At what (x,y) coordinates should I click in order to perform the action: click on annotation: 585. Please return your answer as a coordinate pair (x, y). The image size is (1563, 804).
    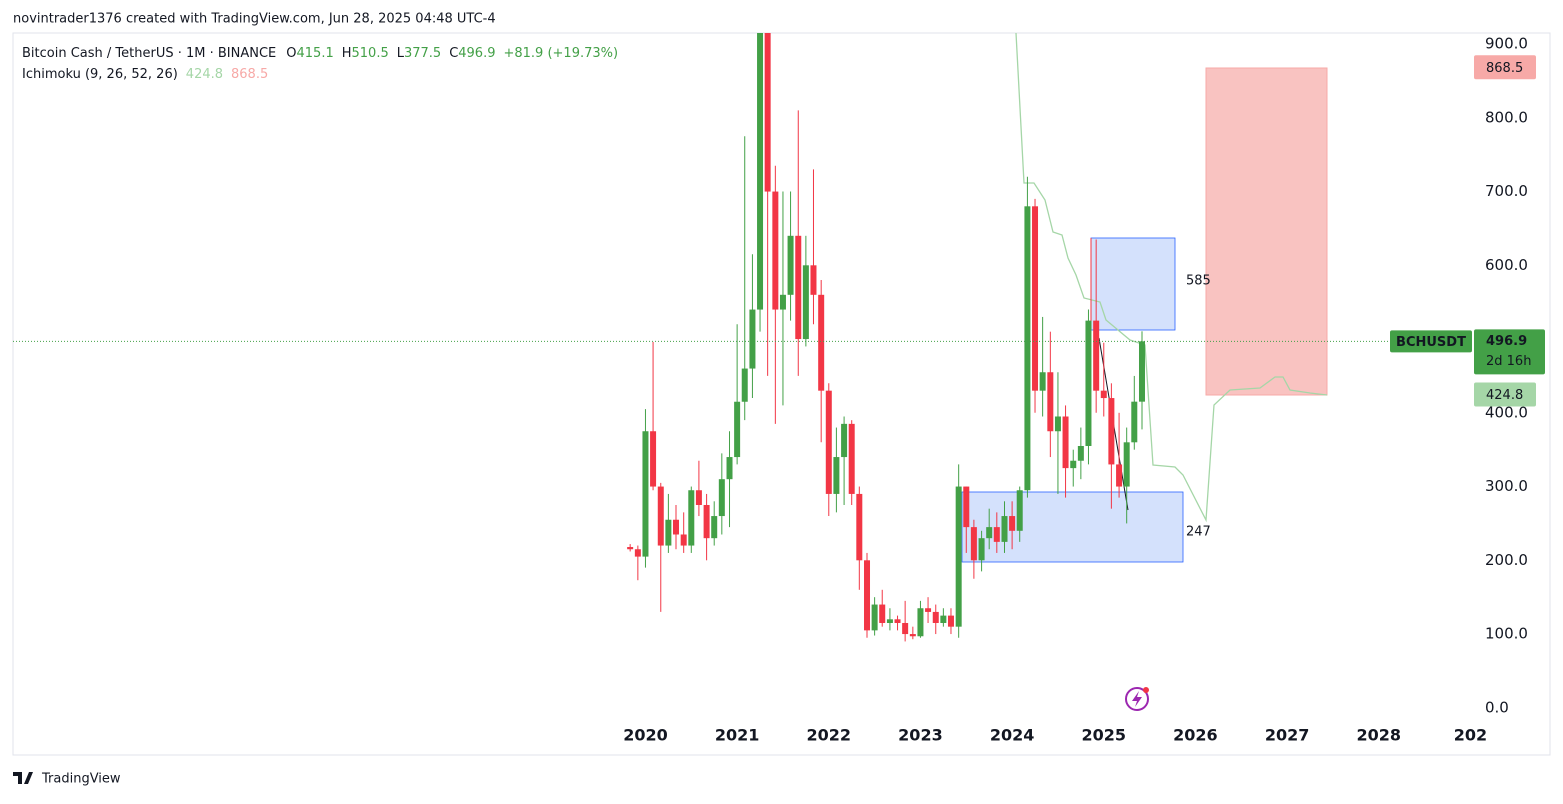
    Looking at the image, I should click on (1198, 281).